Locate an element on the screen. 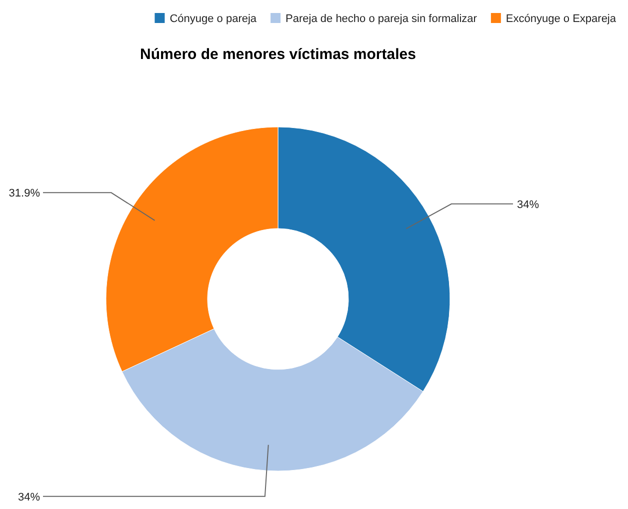 The width and height of the screenshot is (628, 509). legend-label: Cónyuge o pareja is located at coordinates (214, 19).